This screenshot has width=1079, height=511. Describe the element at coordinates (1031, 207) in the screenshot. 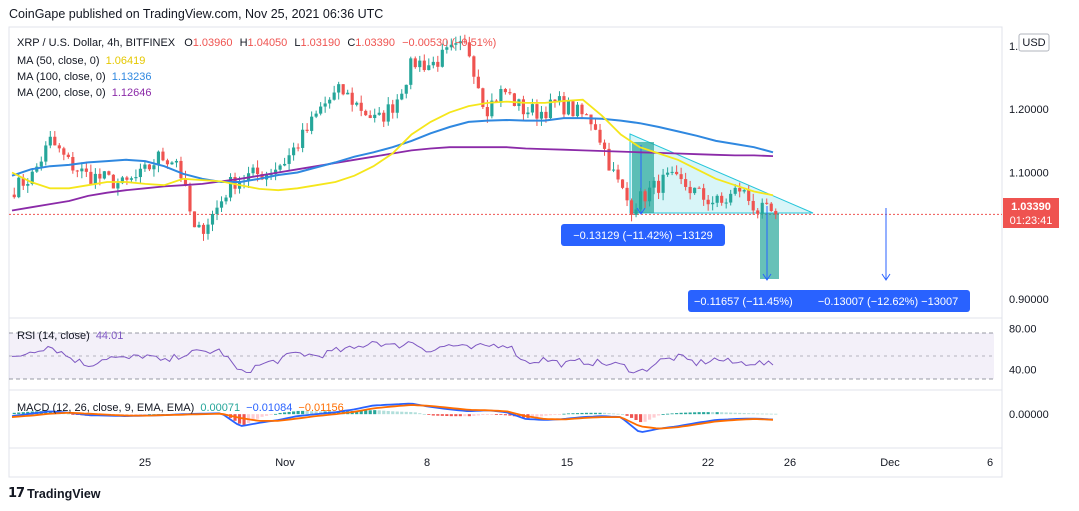

I see `price-badge-value: 1.03390` at that location.